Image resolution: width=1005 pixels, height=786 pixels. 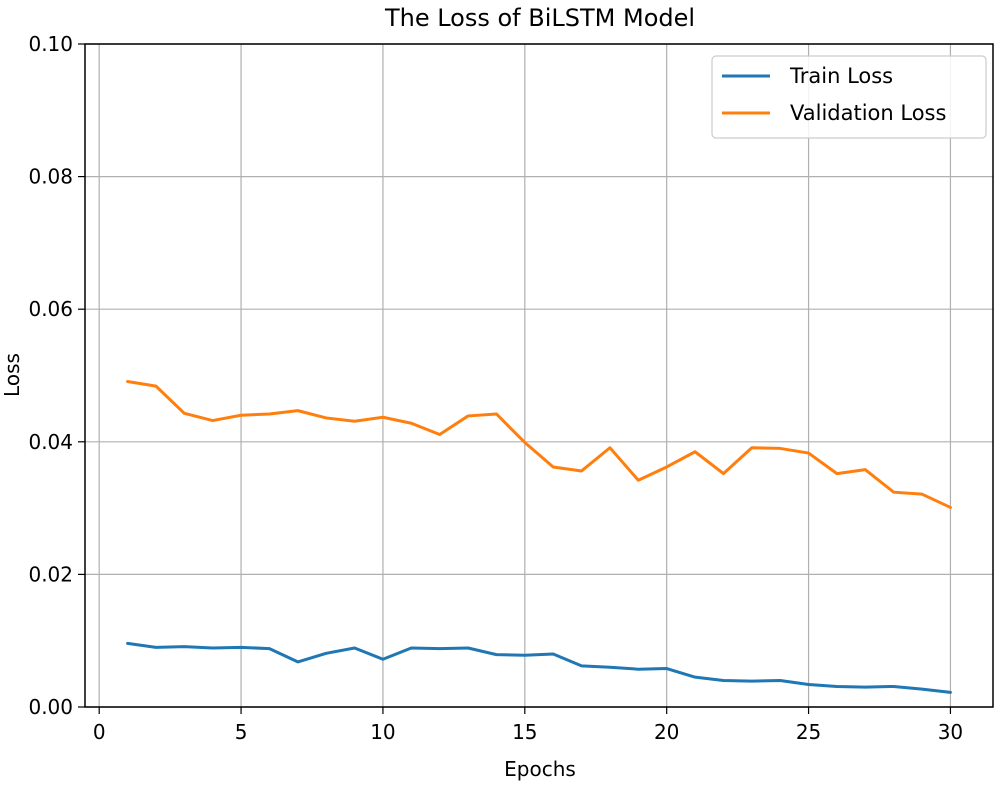 I want to click on x-tick-label: 10, so click(x=382, y=732).